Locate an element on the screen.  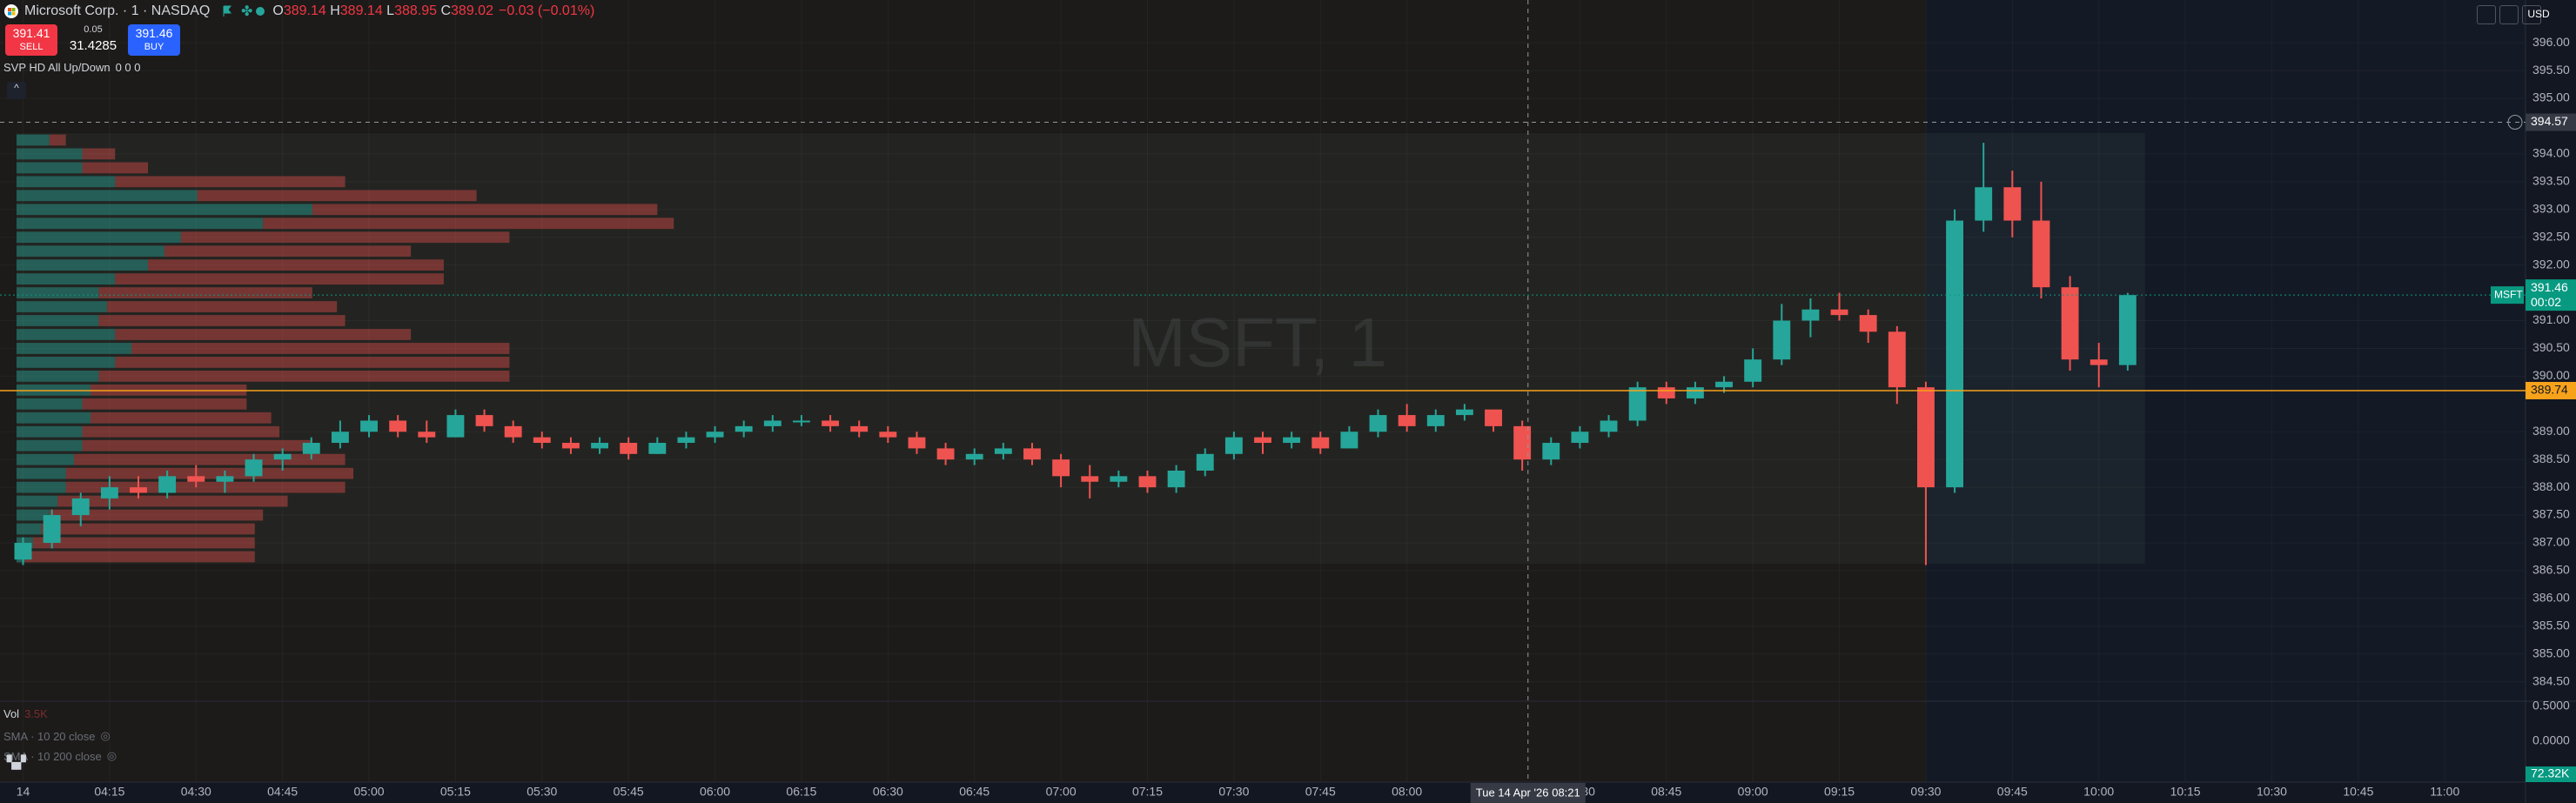
y-tick-label: 384.50 is located at coordinates (2551, 680).